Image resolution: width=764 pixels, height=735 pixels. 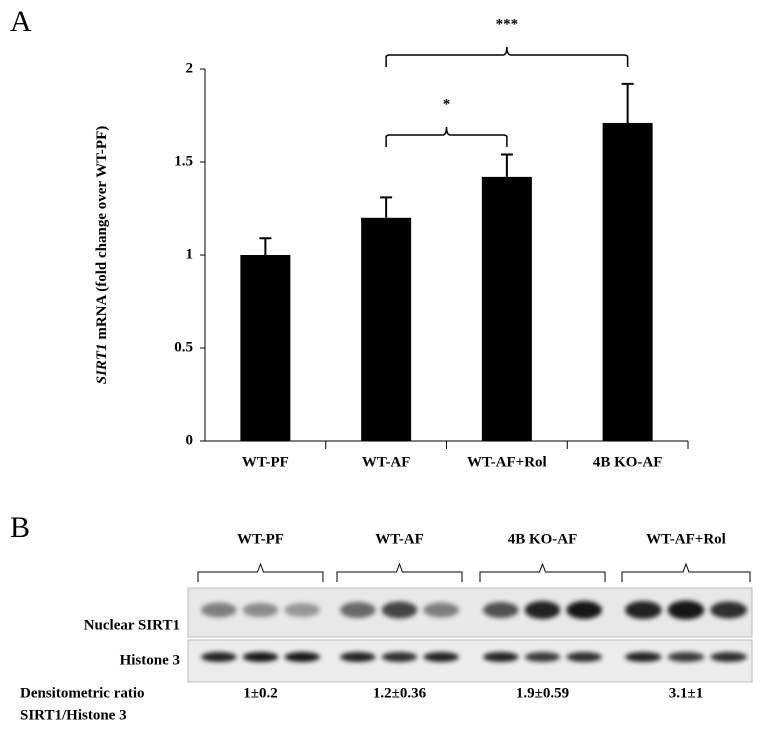 I want to click on y-tick-label: 1.5, so click(x=183, y=161).